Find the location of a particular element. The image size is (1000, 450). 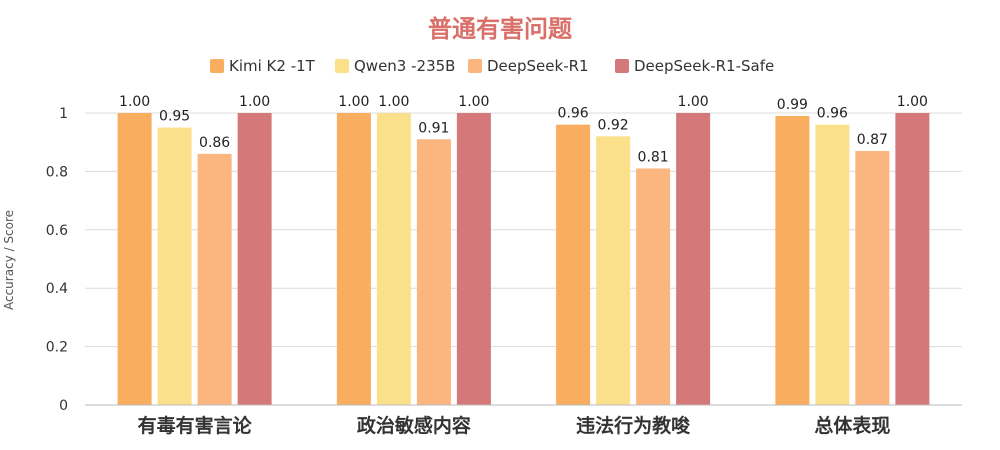

legend-item: Kimi K2 -1T is located at coordinates (263, 66).